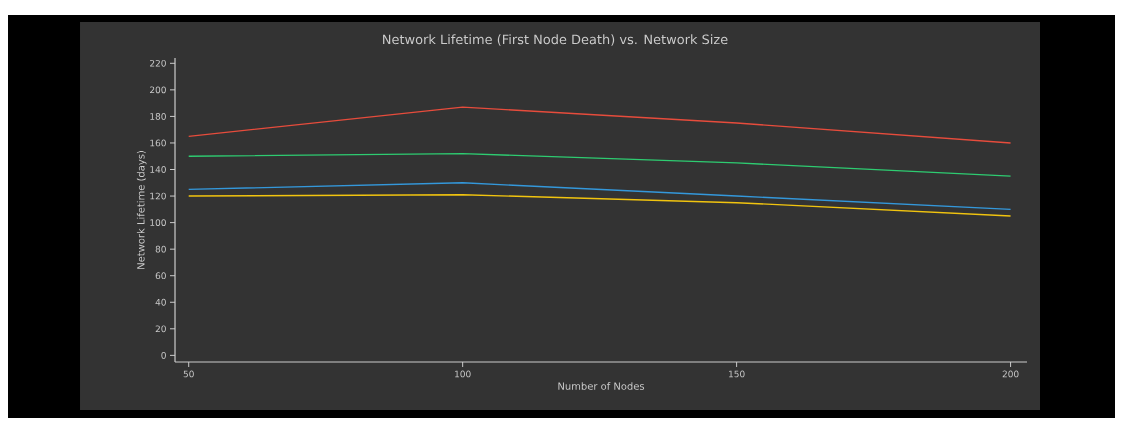 The width and height of the screenshot is (1121, 427). Describe the element at coordinates (463, 374) in the screenshot. I see `x-tick-label: 100` at that location.